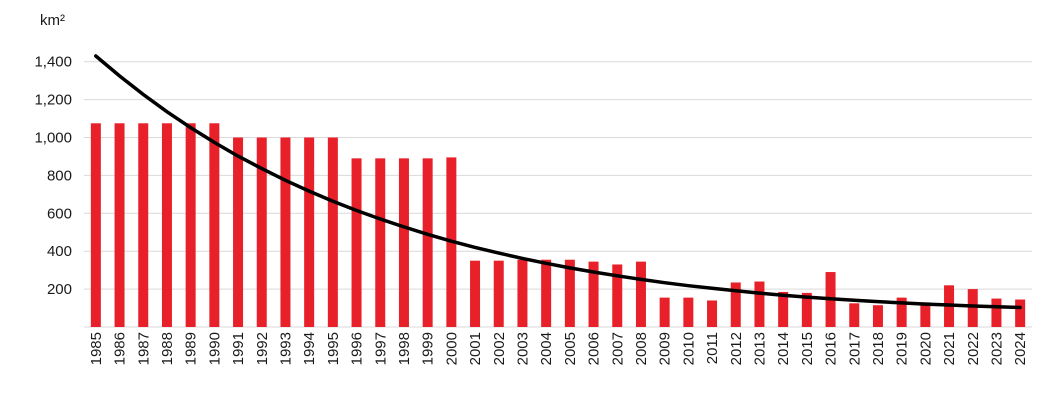  I want to click on x-tick-label: 2015, so click(807, 348).